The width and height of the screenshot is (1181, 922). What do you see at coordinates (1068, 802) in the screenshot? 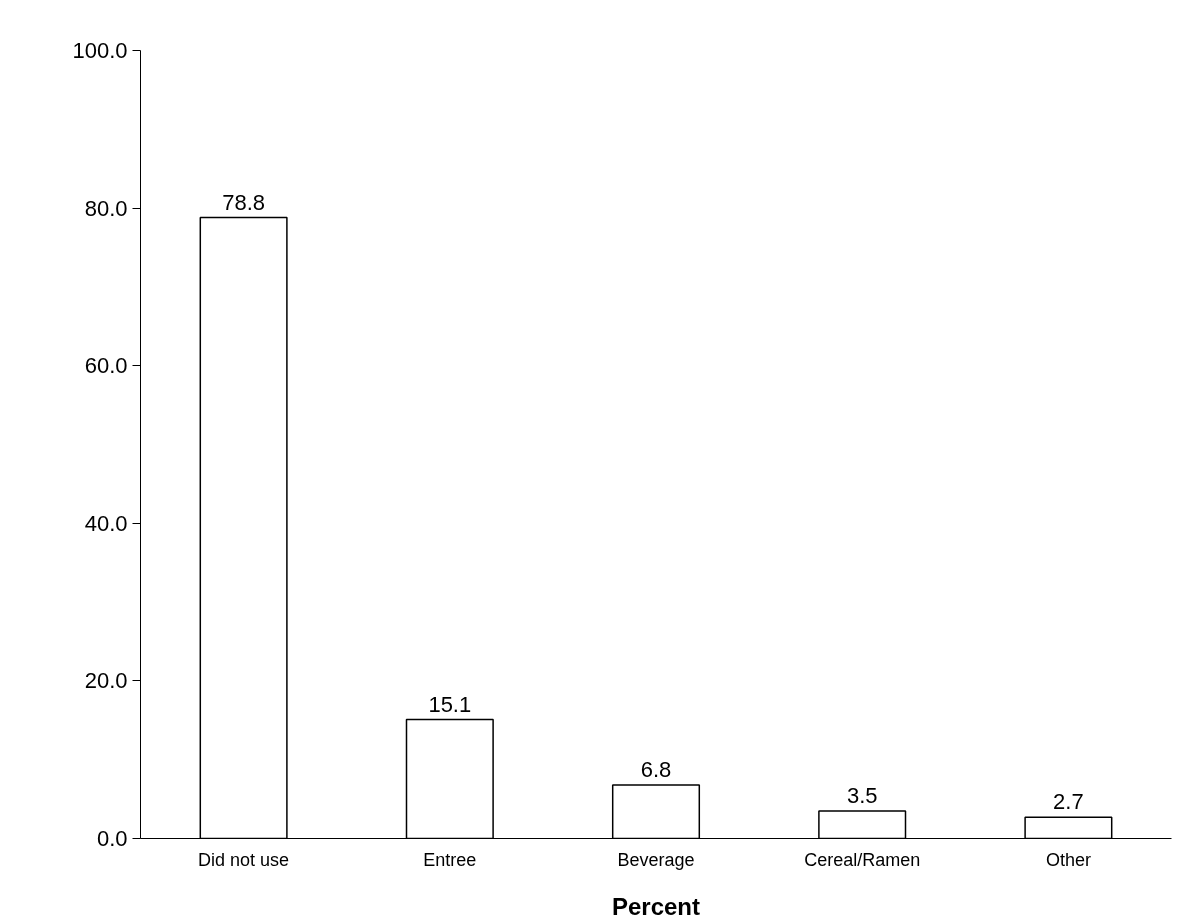
I see `data-label: 2.7` at bounding box center [1068, 802].